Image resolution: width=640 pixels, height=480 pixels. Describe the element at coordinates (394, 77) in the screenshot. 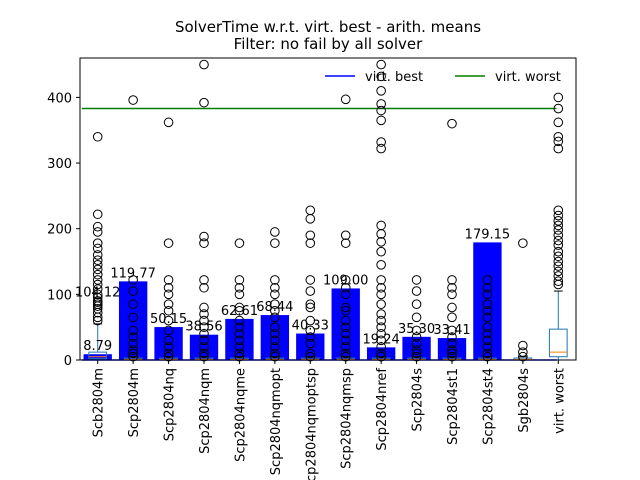

I see `legend-label: virt. best` at that location.